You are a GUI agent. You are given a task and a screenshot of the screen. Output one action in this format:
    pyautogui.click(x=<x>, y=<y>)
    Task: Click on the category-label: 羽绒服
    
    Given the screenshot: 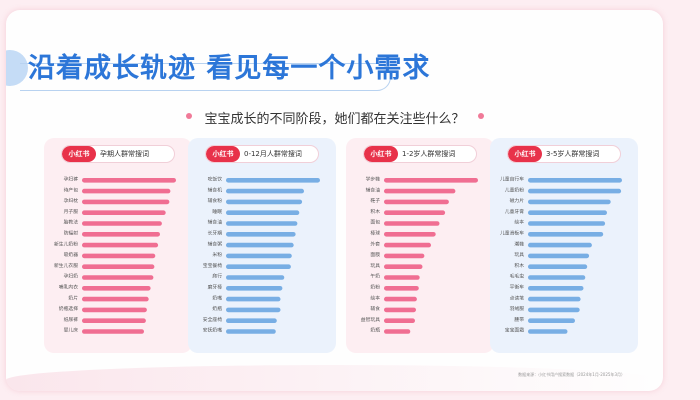 What is the action you would take?
    pyautogui.click(x=517, y=308)
    